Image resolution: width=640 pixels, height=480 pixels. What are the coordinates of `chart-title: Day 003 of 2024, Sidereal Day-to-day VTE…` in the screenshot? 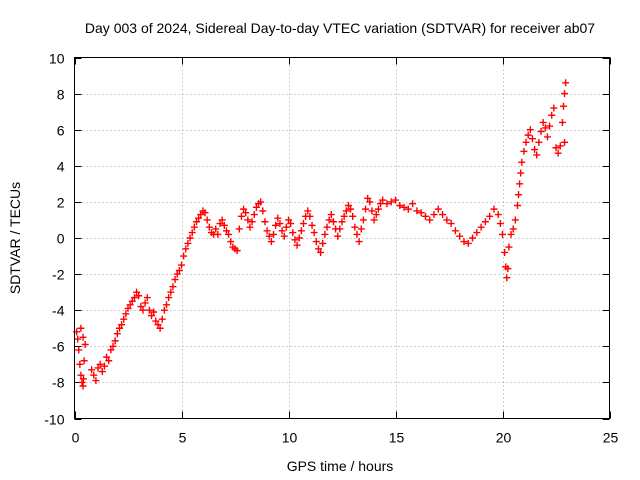 It's located at (340, 28).